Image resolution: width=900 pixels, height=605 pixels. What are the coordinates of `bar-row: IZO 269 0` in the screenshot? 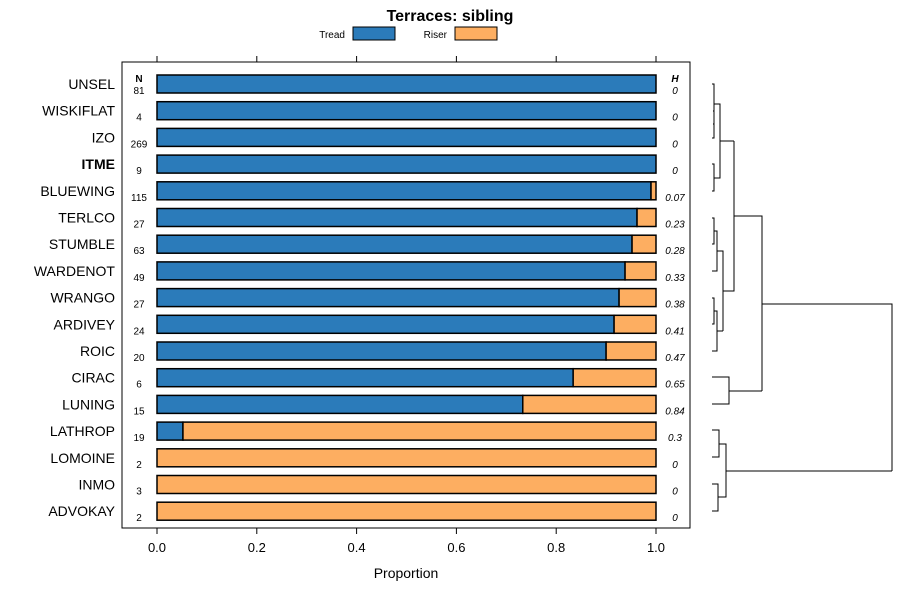 It's located at (385, 138).